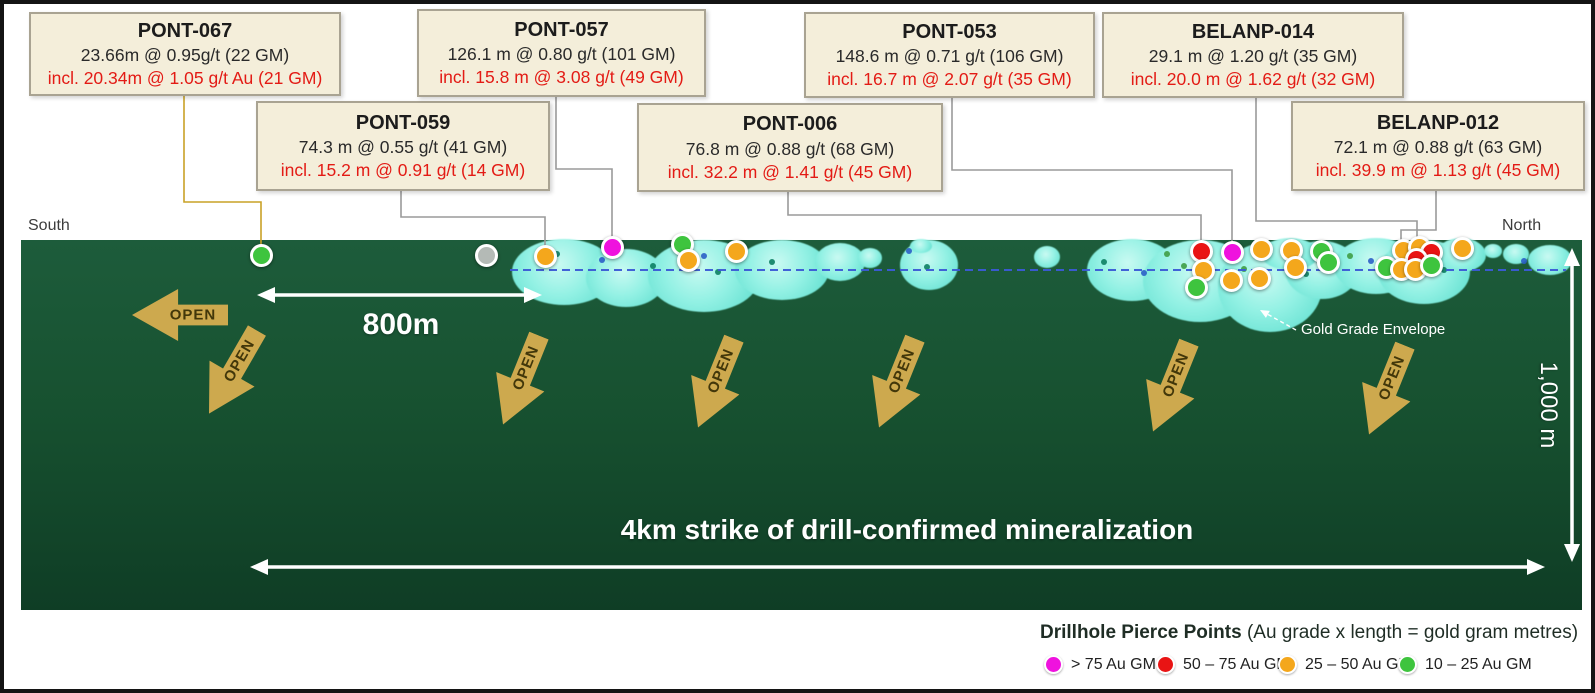  I want to click on drillhole-name: PONT-006, so click(790, 124).